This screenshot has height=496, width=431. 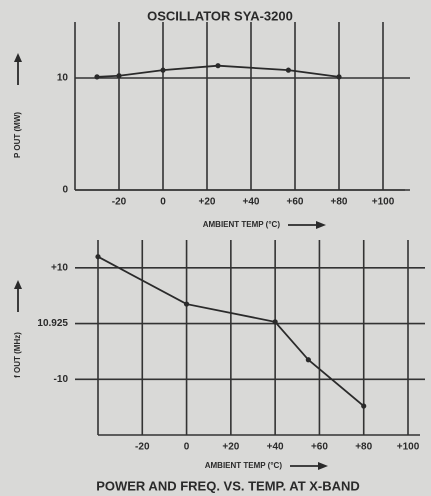 I want to click on y-axis-label: f OUT (MHz), so click(x=17, y=355).